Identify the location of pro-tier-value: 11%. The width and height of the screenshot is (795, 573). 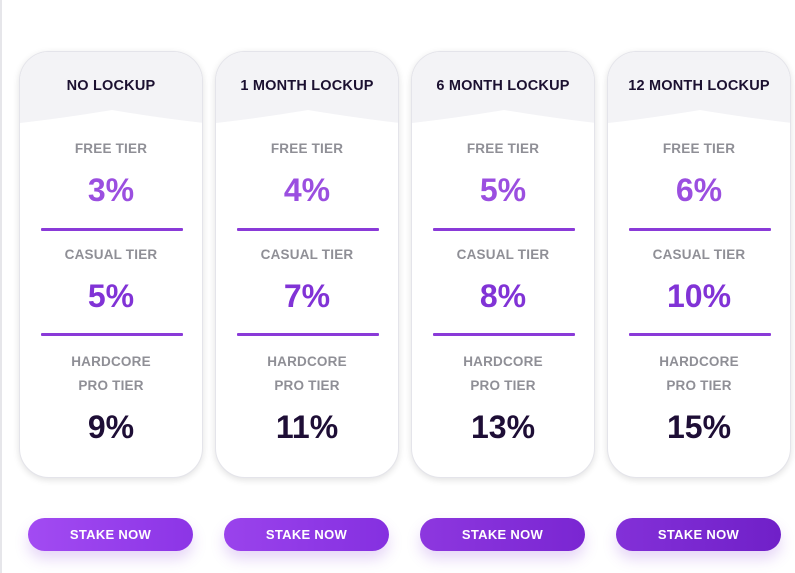
(307, 427).